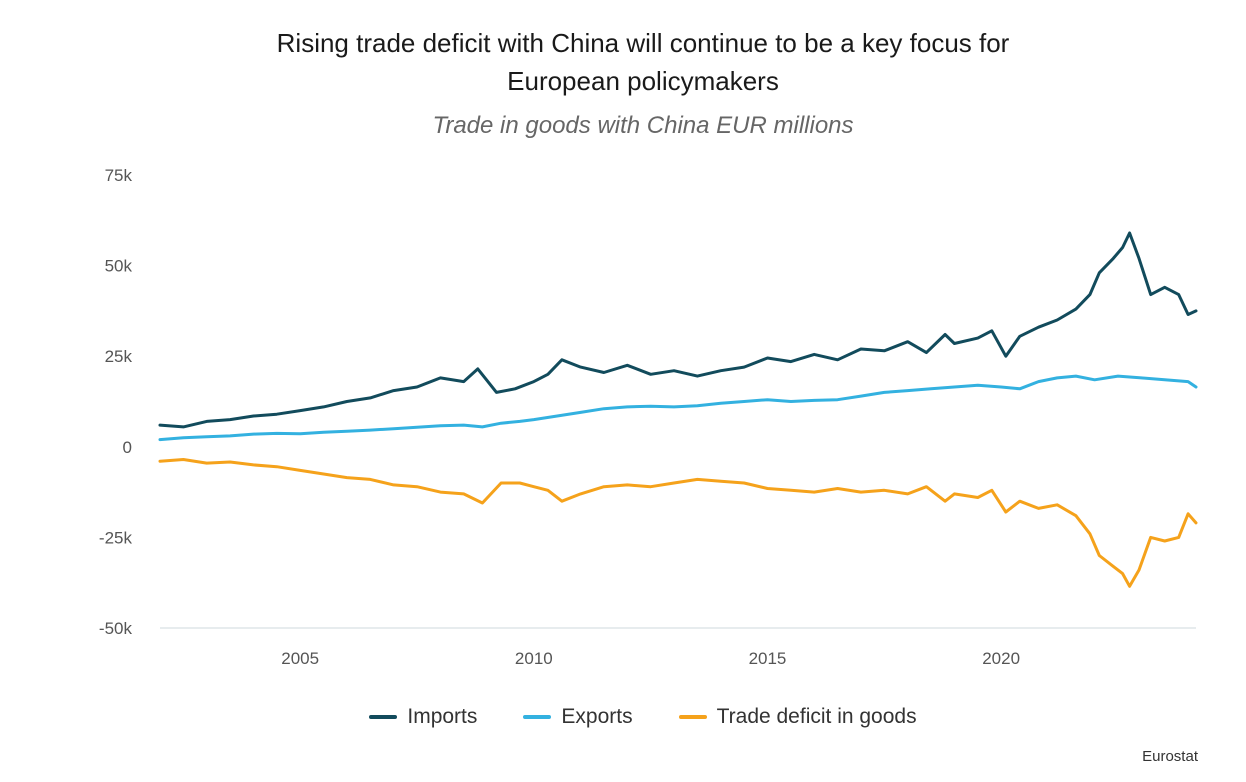 This screenshot has width=1246, height=782. I want to click on x-tick-label: 2020, so click(1001, 658).